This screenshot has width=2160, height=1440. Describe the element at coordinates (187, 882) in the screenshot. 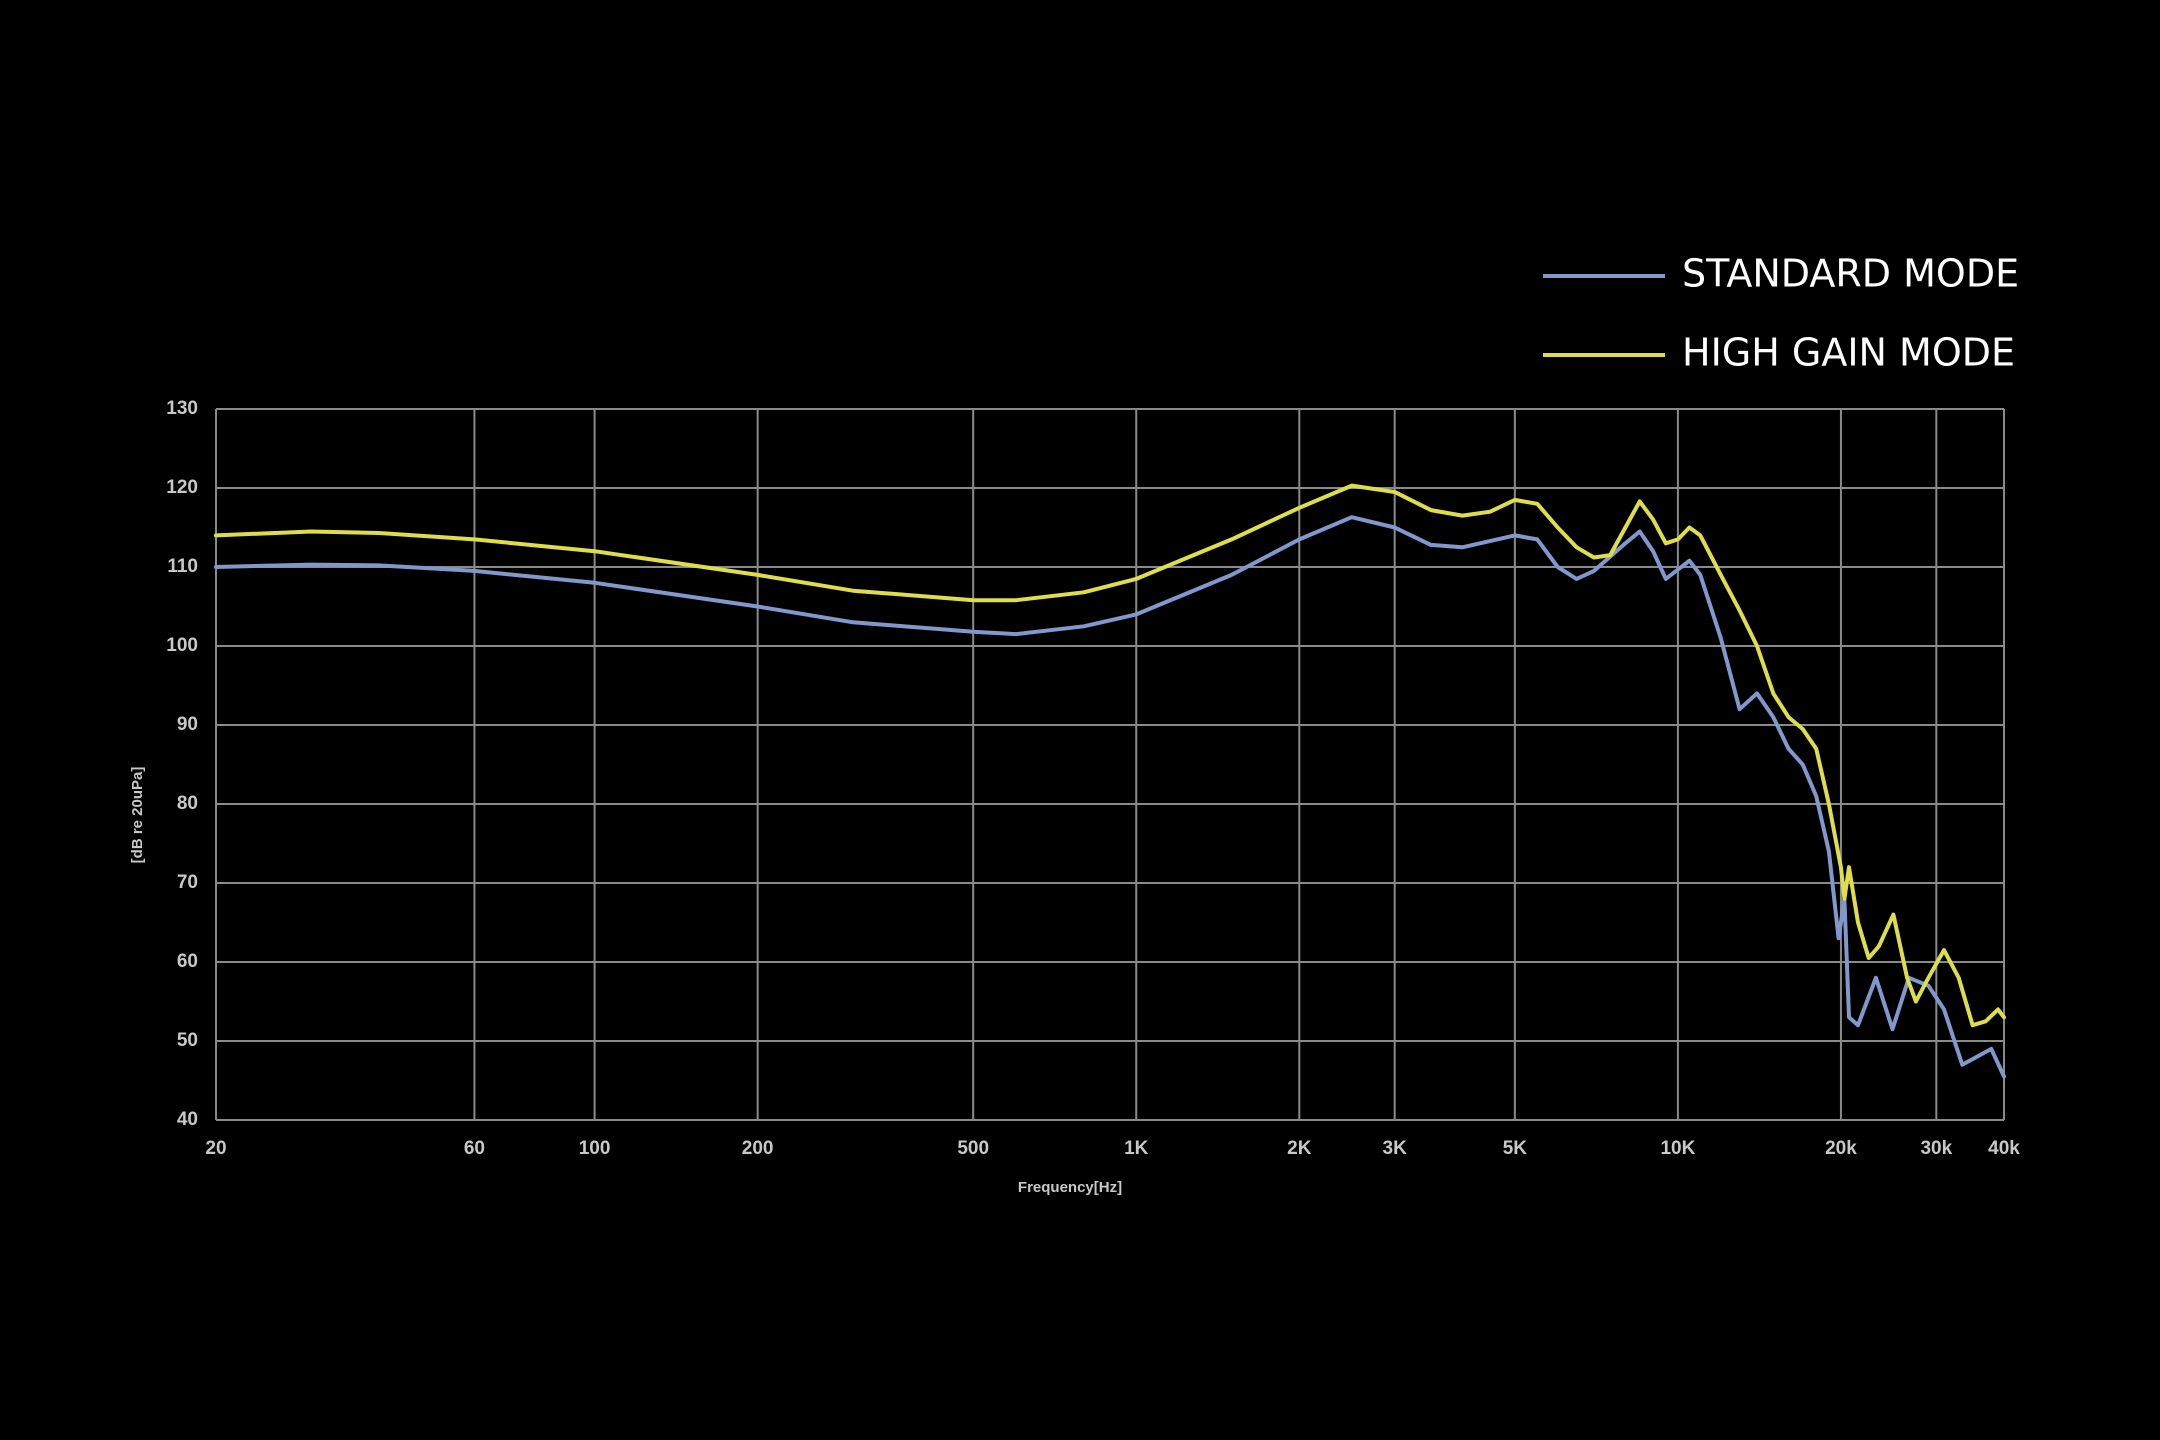

I see `y-tick-label: 70` at that location.